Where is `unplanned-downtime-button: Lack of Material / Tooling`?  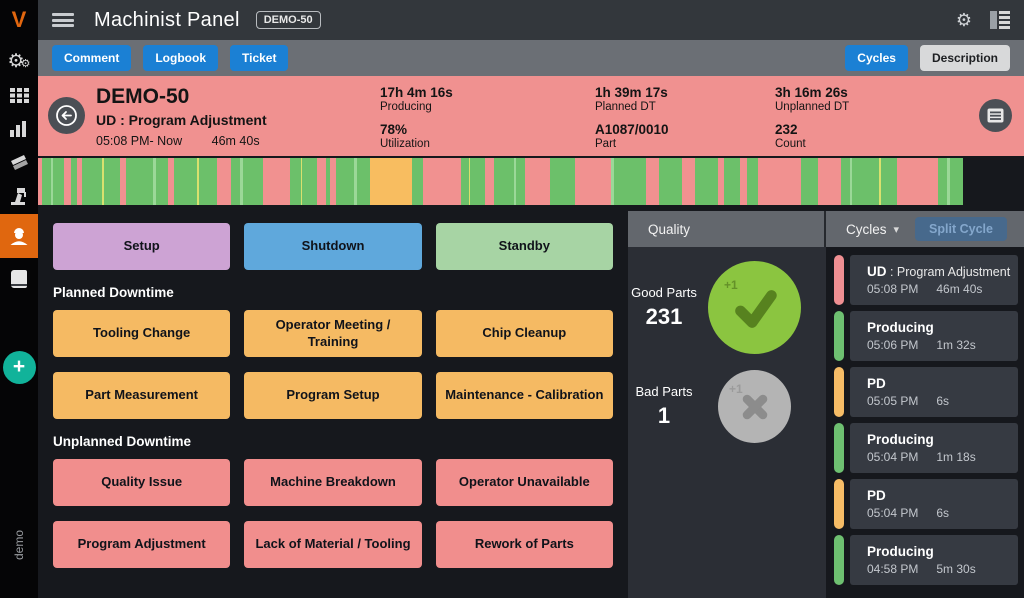 unplanned-downtime-button: Lack of Material / Tooling is located at coordinates (333, 544).